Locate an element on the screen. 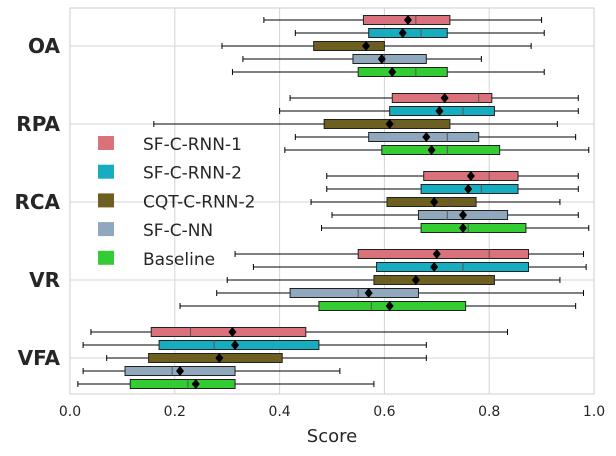 This screenshot has height=456, width=616. x-tick-label: 0.8 is located at coordinates (489, 412).